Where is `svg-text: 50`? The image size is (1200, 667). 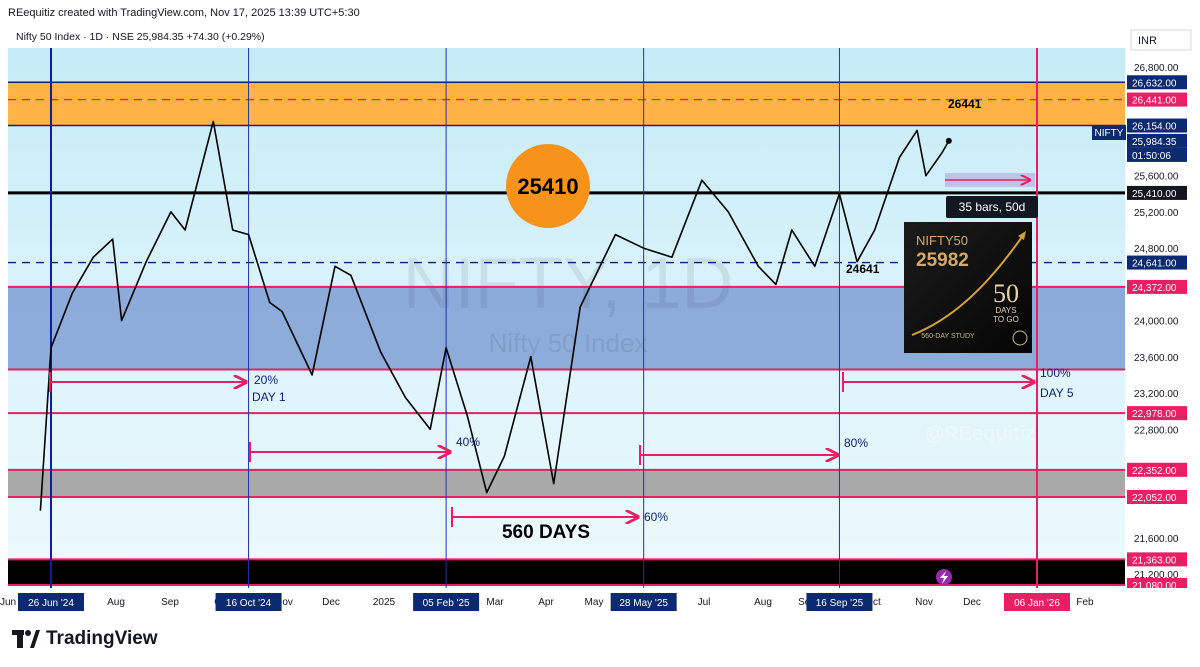 svg-text: 50 is located at coordinates (1006, 293).